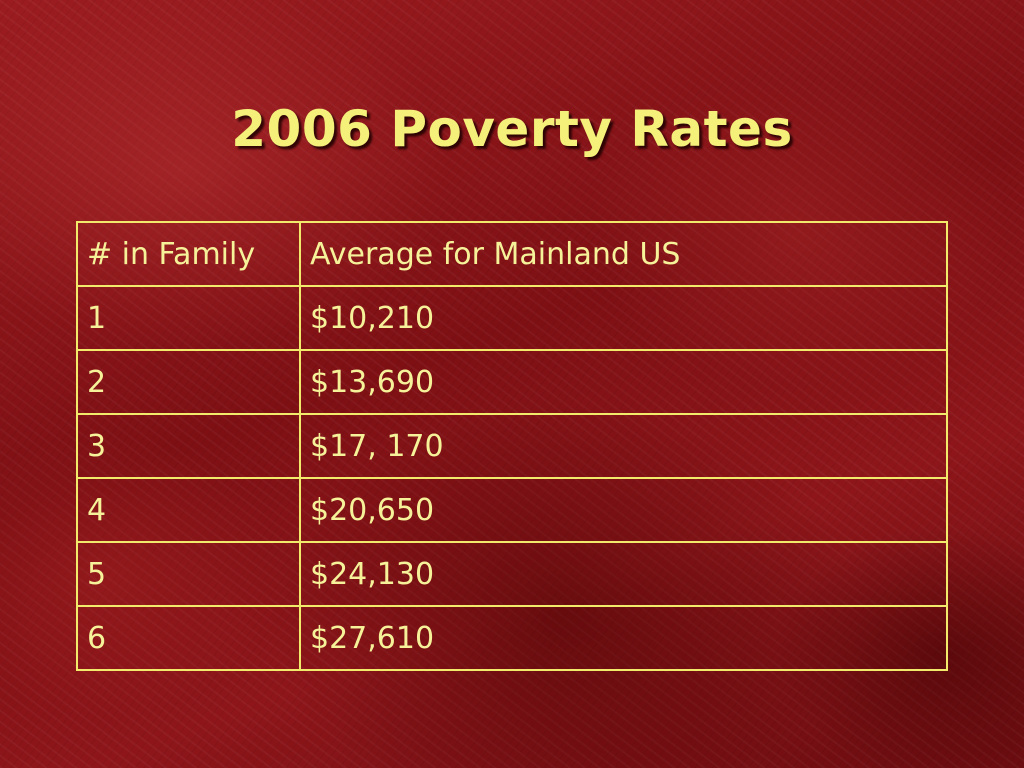 This screenshot has height=768, width=1024. What do you see at coordinates (188, 318) in the screenshot?
I see `family-size-cell: 1` at bounding box center [188, 318].